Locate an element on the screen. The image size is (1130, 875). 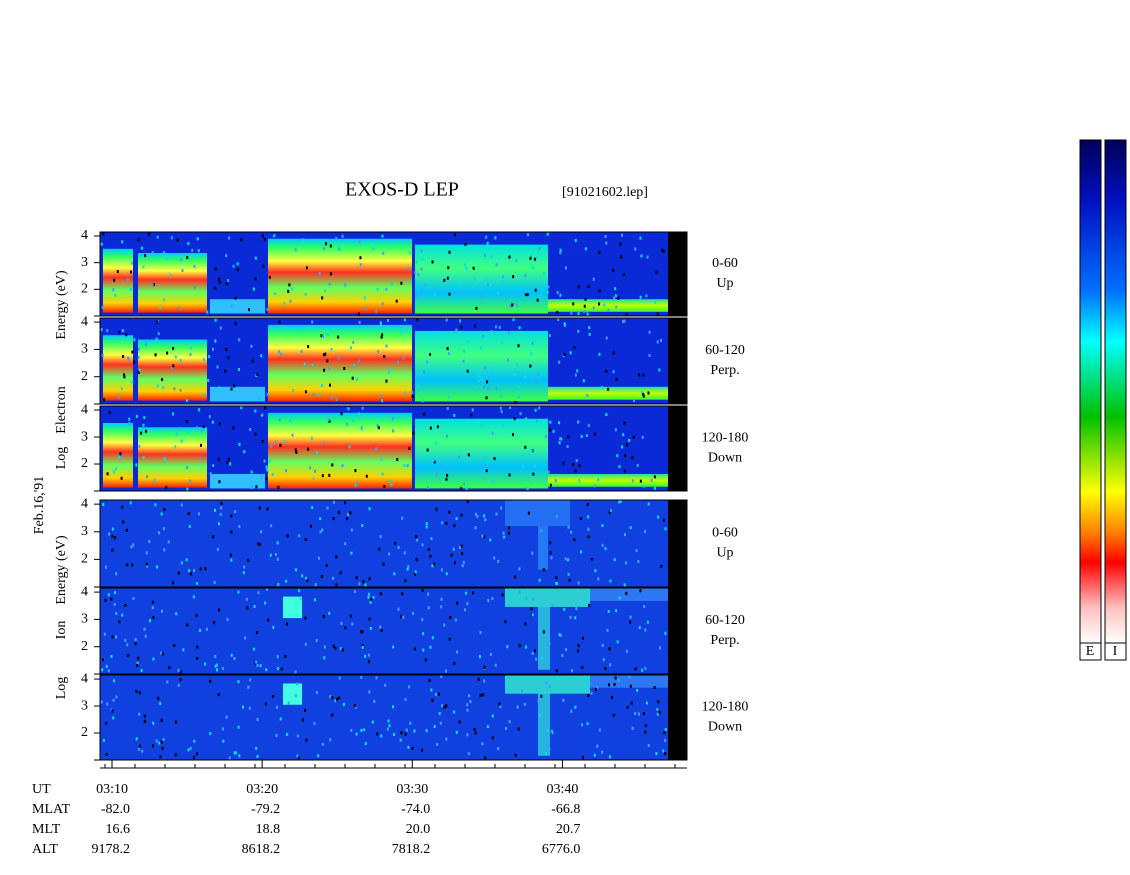
y-tick-label: 2 is located at coordinates (84, 732).